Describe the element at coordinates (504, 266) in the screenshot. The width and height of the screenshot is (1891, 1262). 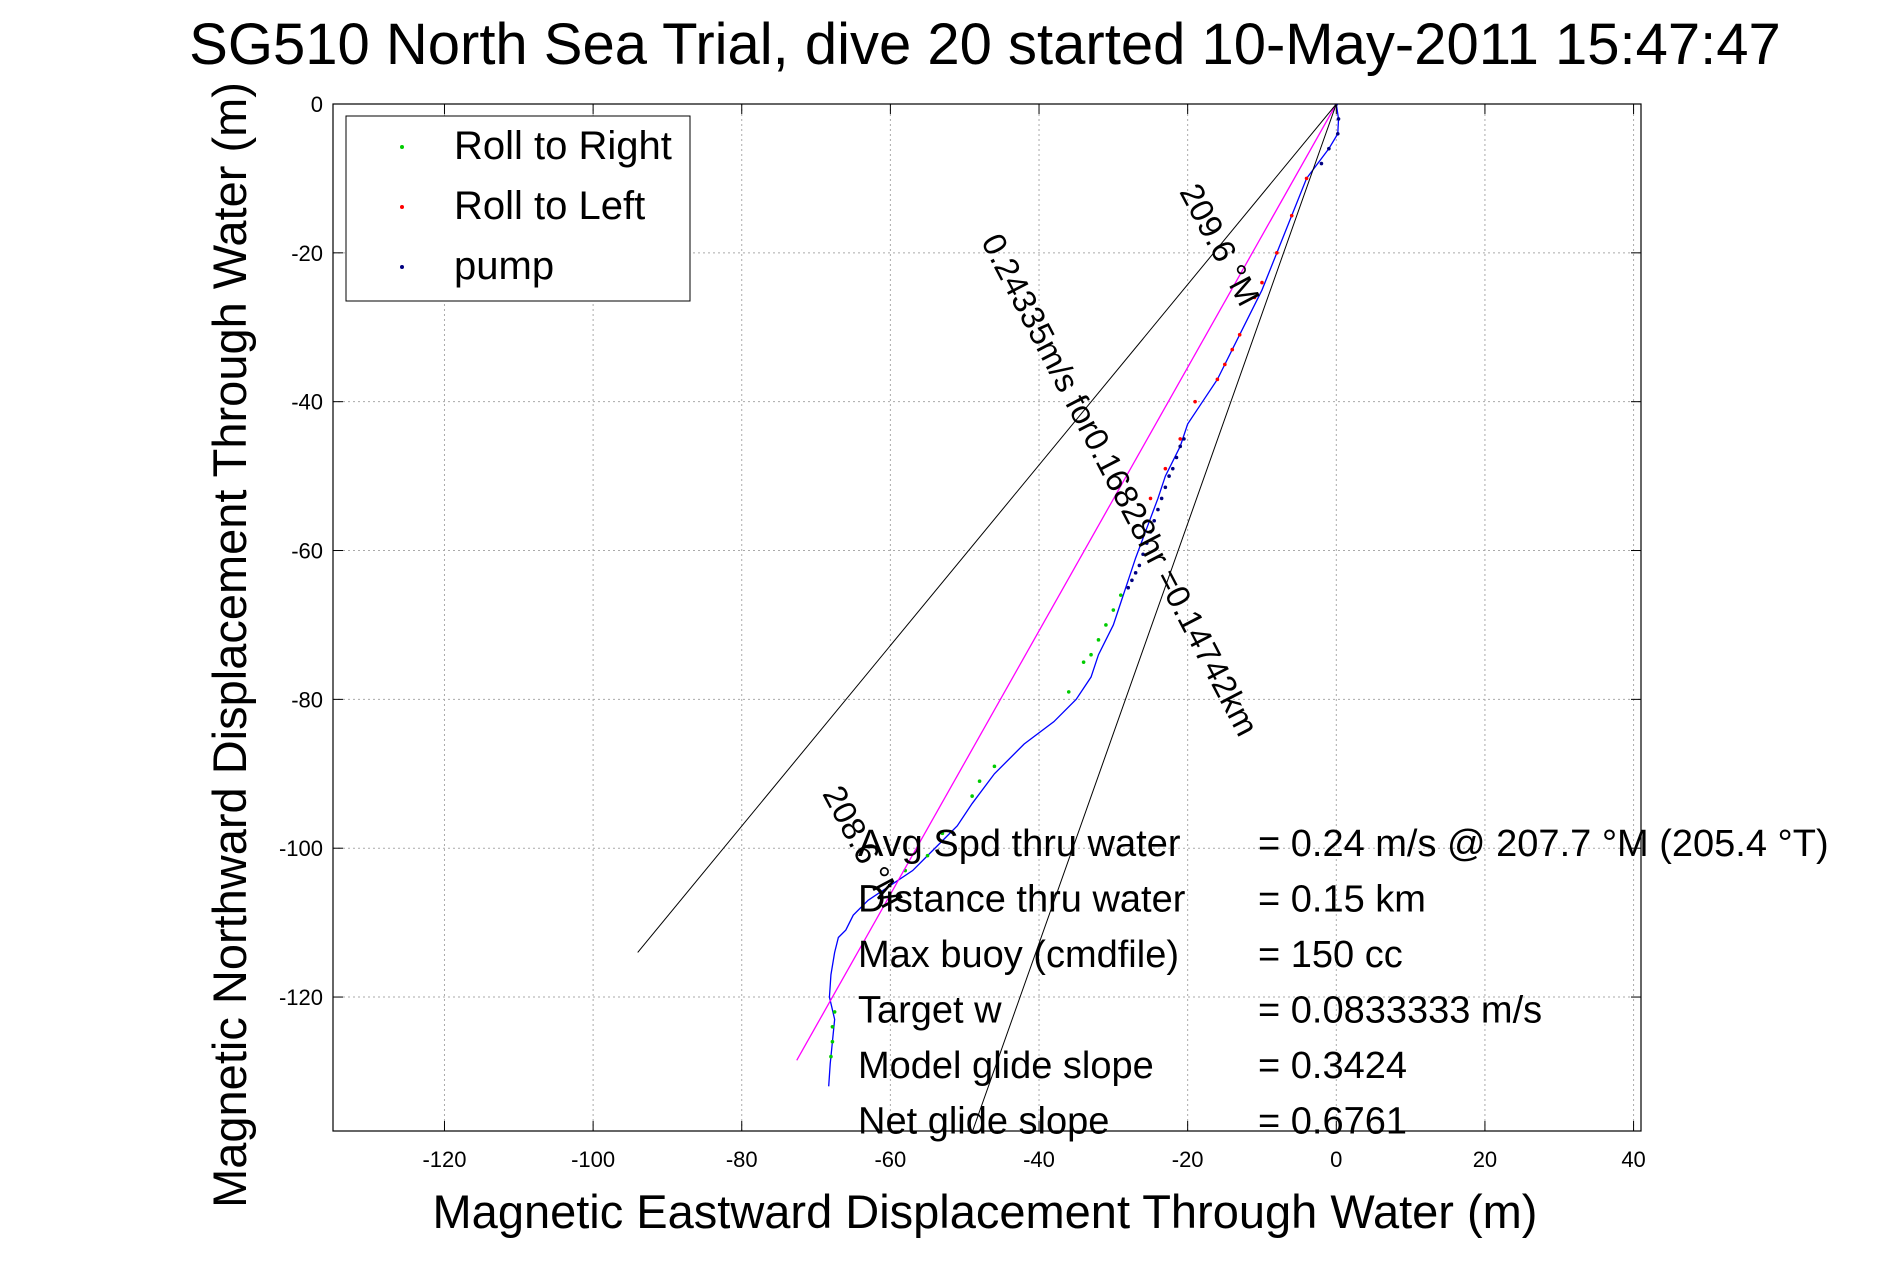
I see `legend-label: pump` at that location.